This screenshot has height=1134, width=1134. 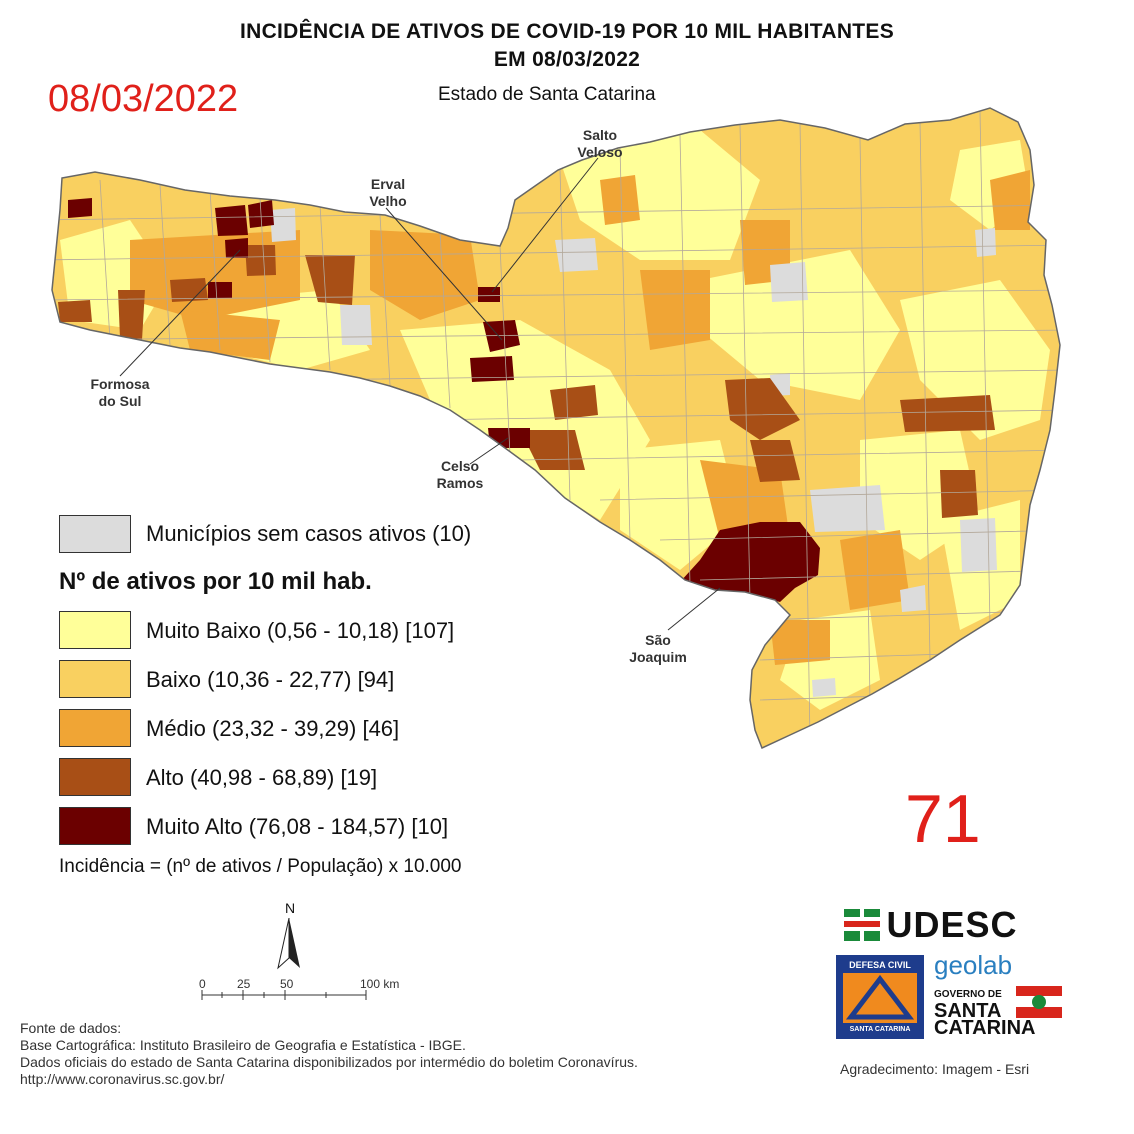 What do you see at coordinates (288, 944) in the screenshot?
I see `north-arrow-icon` at bounding box center [288, 944].